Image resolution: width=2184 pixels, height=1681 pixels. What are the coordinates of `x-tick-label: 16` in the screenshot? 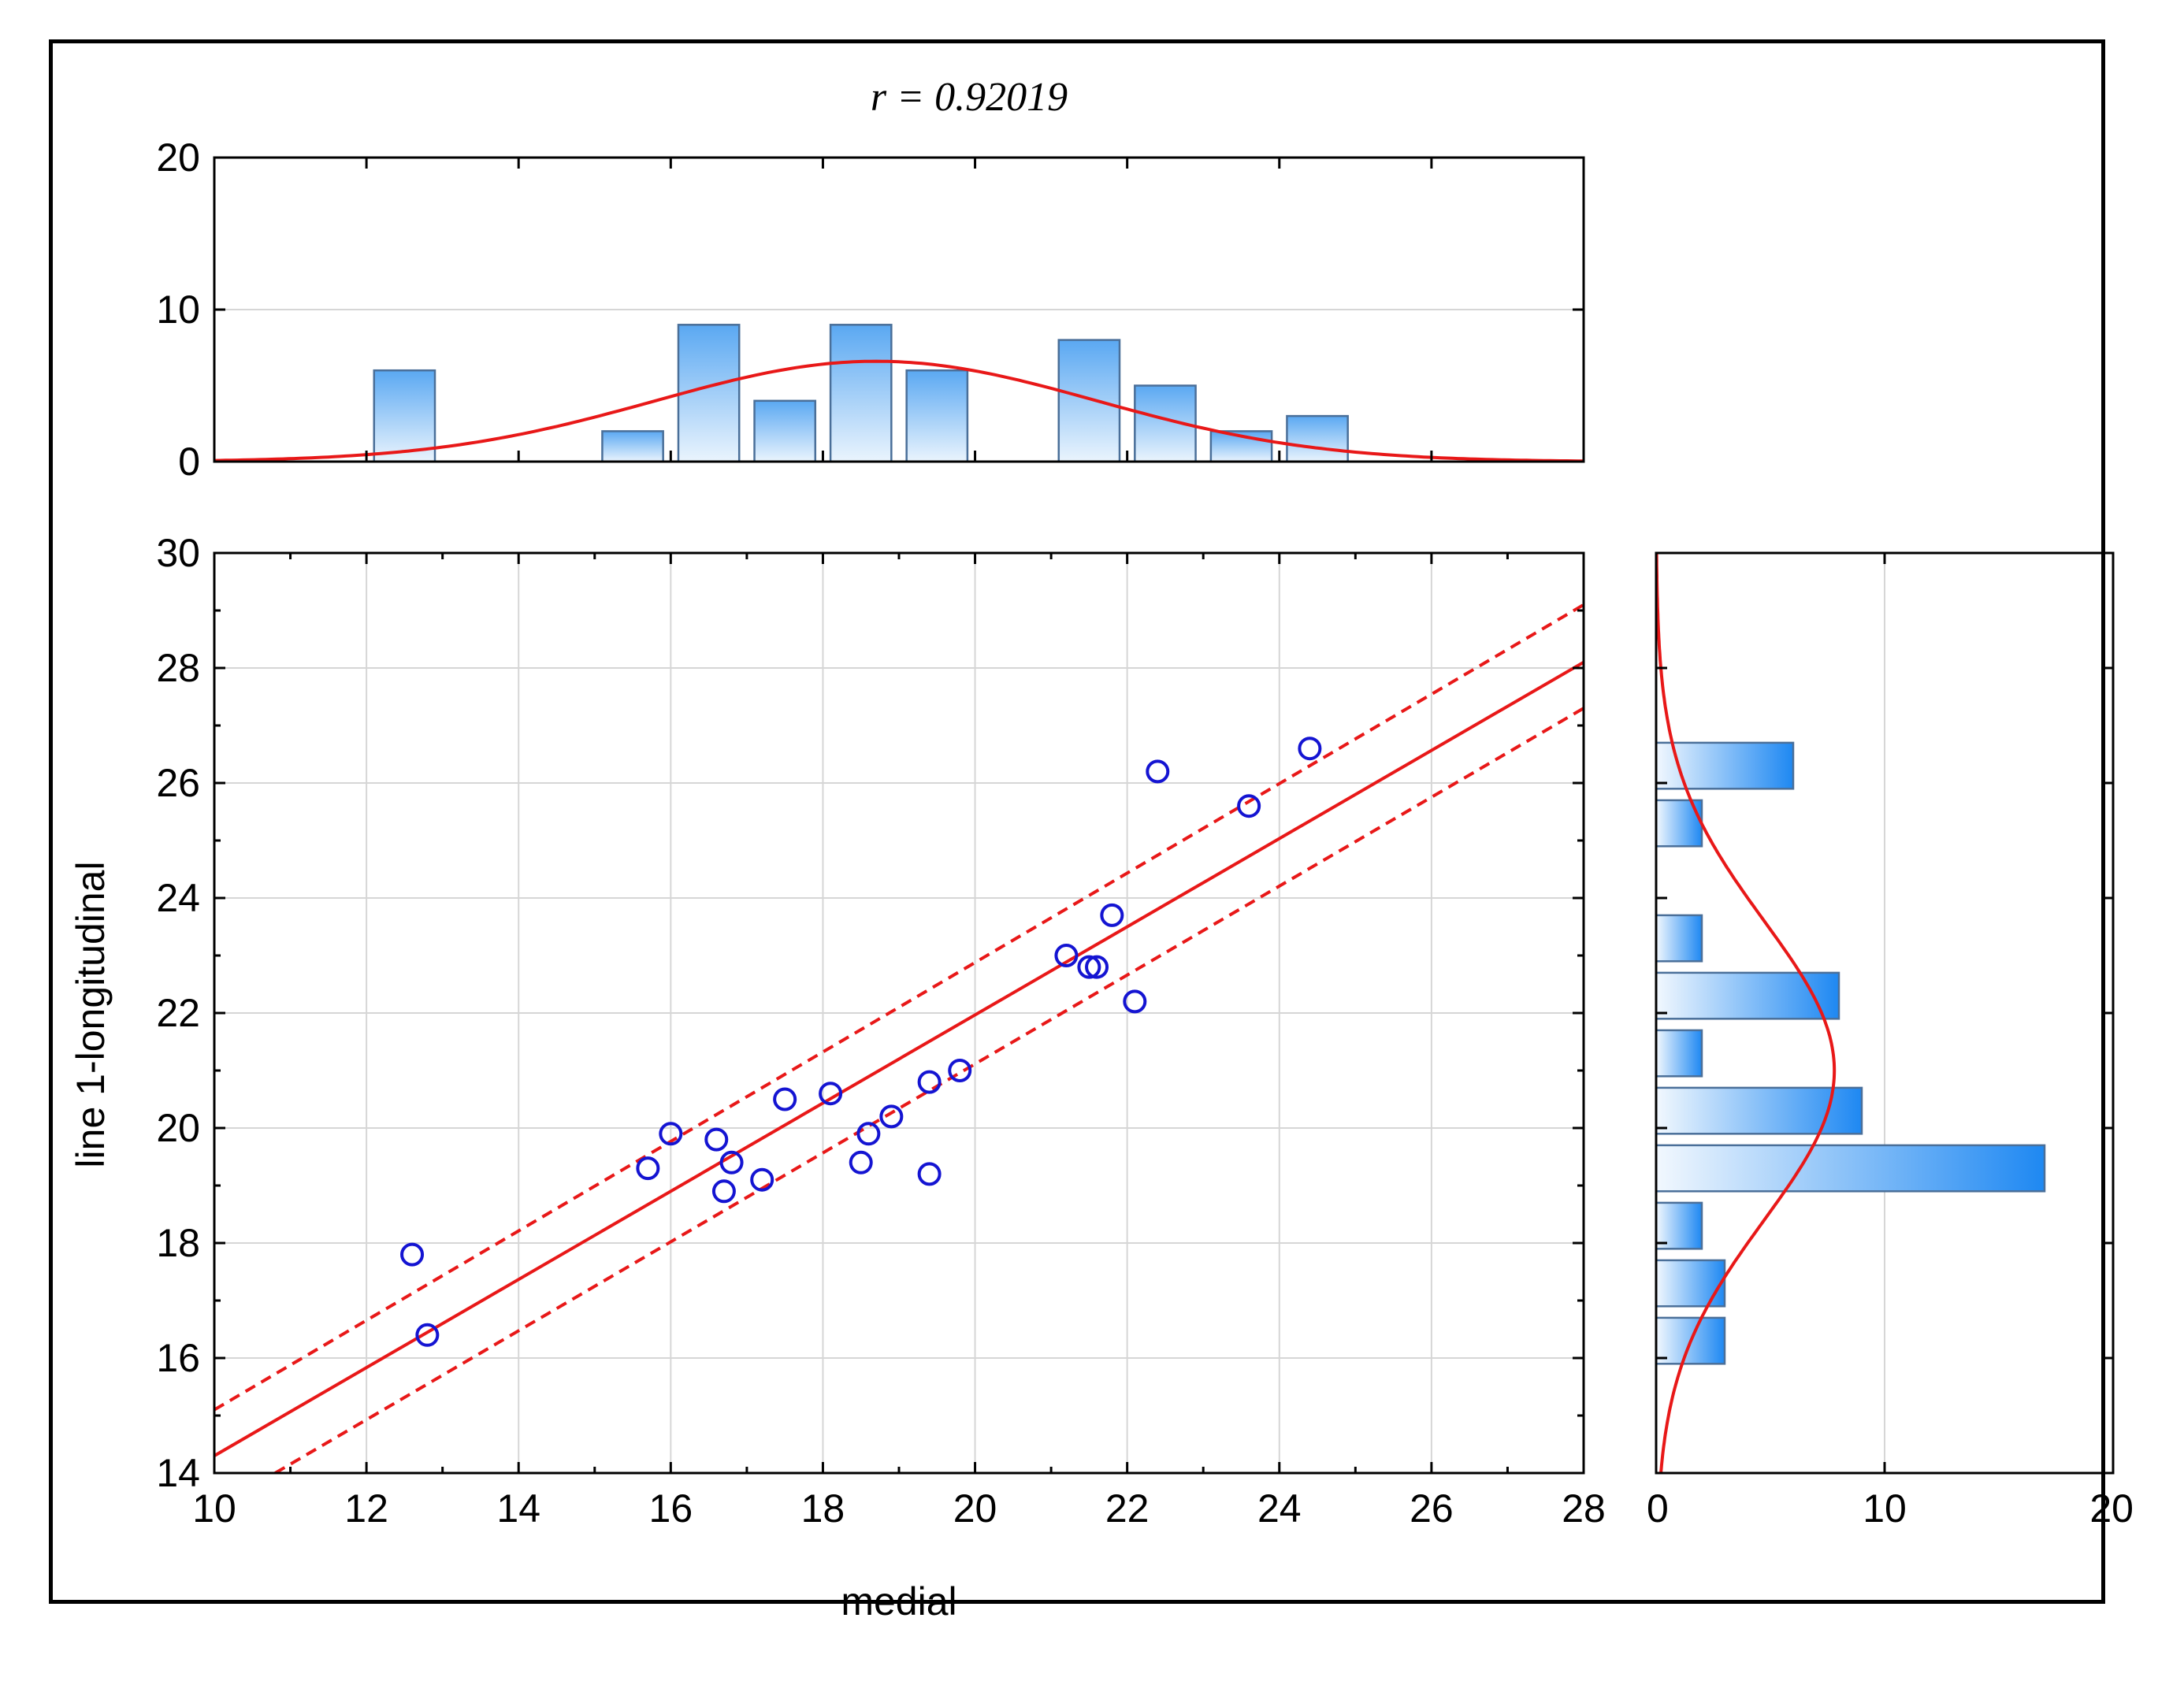 It's located at (671, 1508).